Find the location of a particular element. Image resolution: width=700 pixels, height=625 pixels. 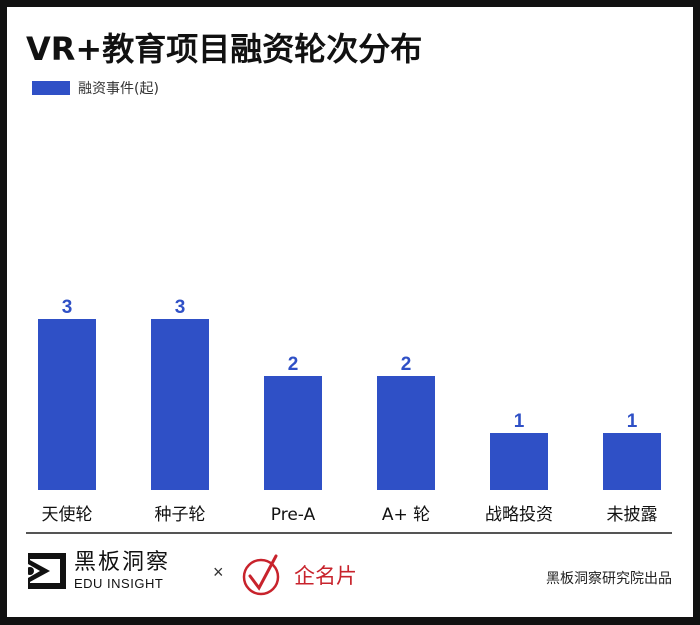

check-circle-logo-icon is located at coordinates (261, 575).